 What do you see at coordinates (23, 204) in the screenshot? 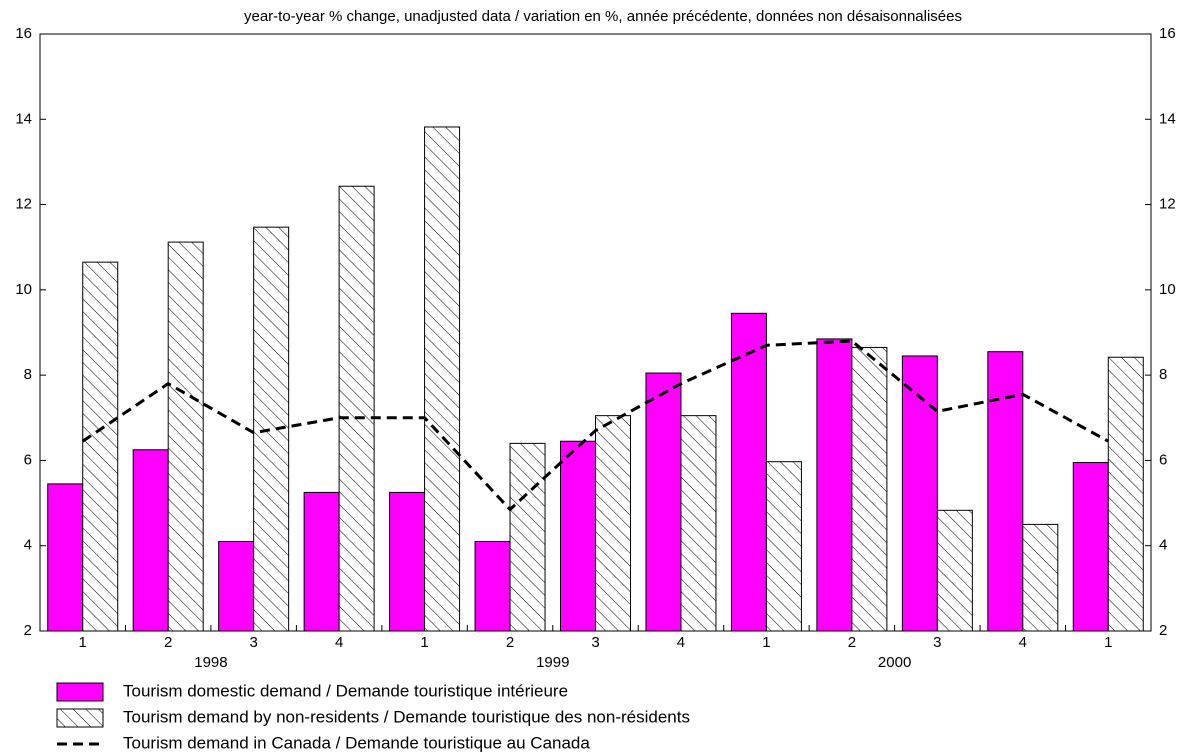
I see `y-tick-label: 12` at bounding box center [23, 204].